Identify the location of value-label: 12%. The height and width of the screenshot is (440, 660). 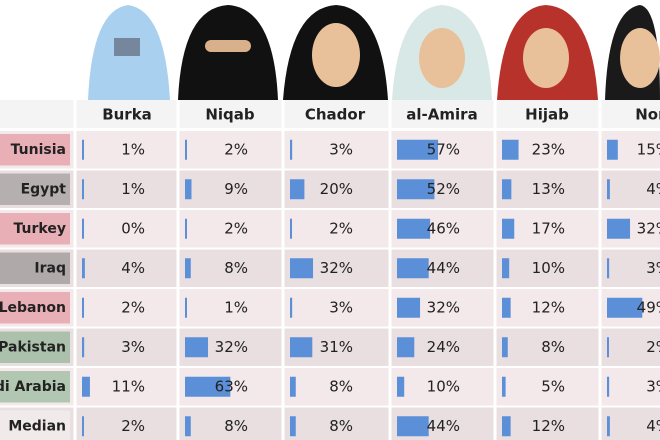
(548, 307).